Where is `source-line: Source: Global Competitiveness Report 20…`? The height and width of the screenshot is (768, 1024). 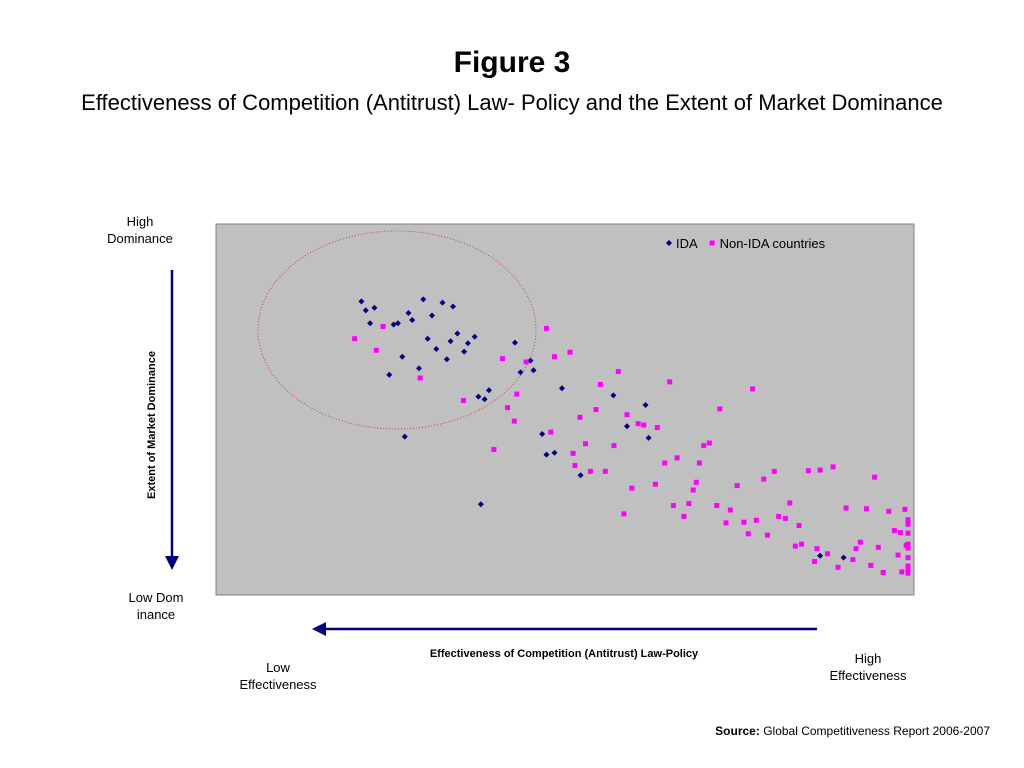
source-line: Source: Global Competitiveness Report 20… is located at coordinates (852, 731).